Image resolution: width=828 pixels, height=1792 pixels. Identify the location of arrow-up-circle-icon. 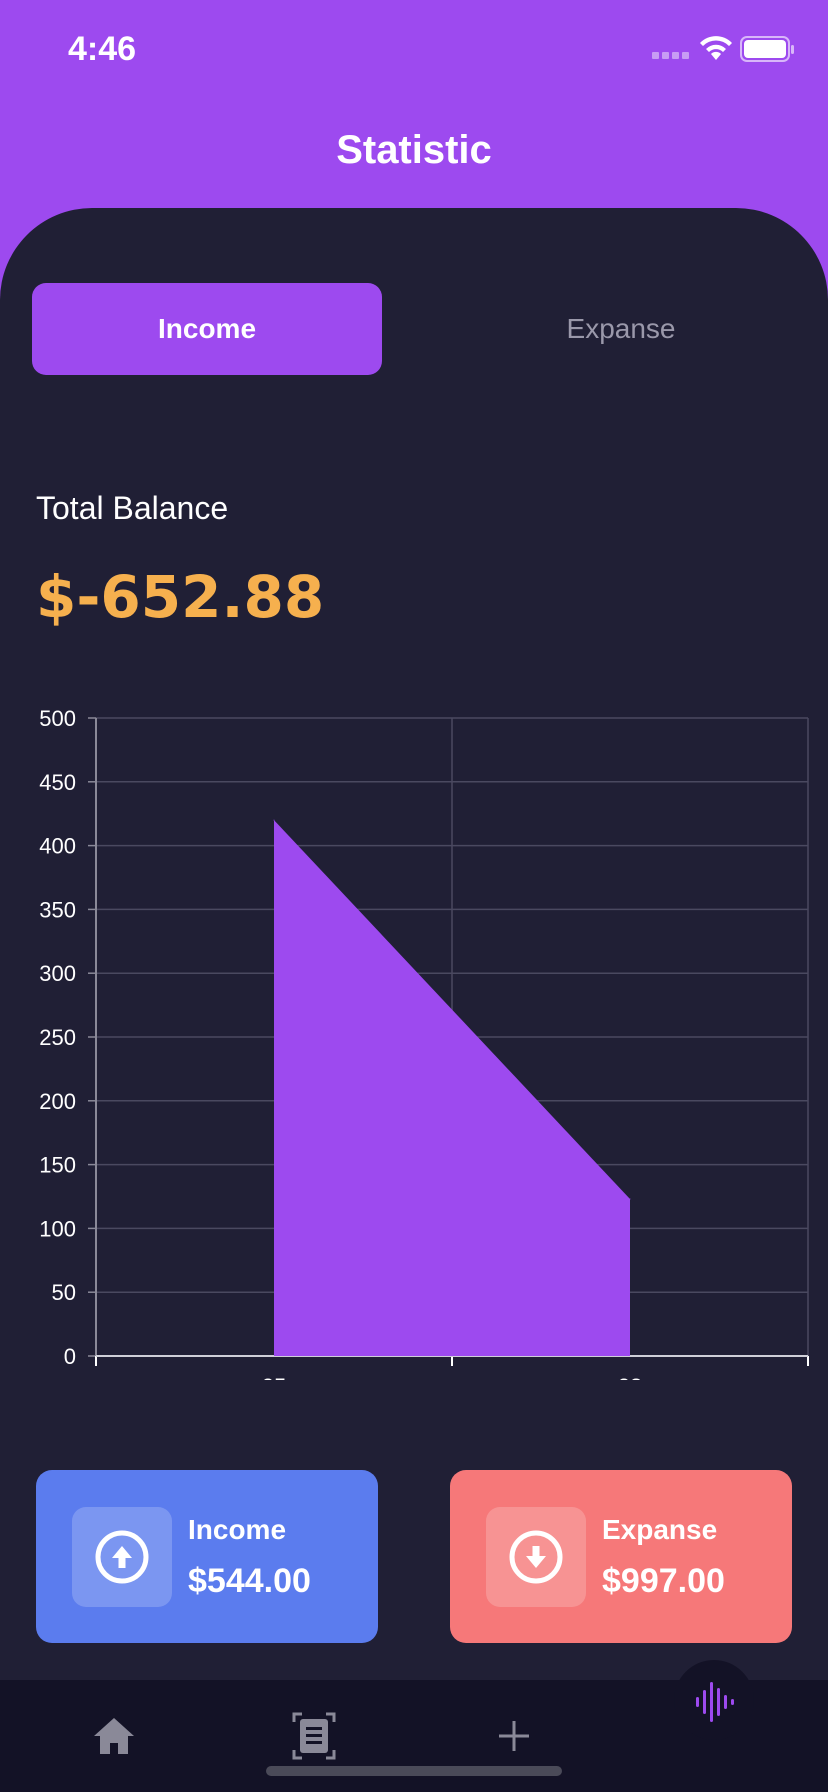
(122, 1557).